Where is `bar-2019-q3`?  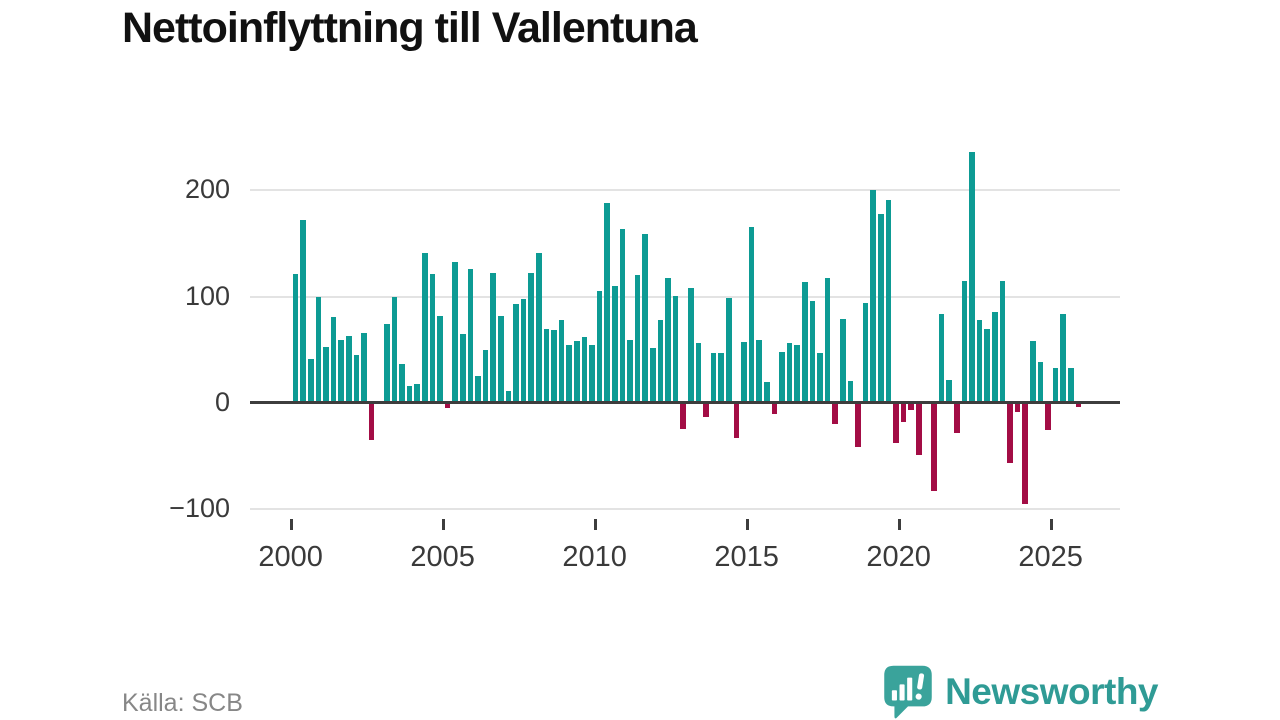
bar-2019-q3 is located at coordinates (888, 301).